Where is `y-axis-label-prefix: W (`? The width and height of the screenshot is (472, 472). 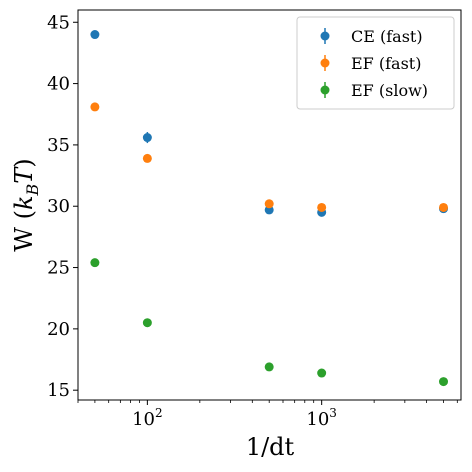 y-axis-label-prefix: W ( is located at coordinates (24, 231).